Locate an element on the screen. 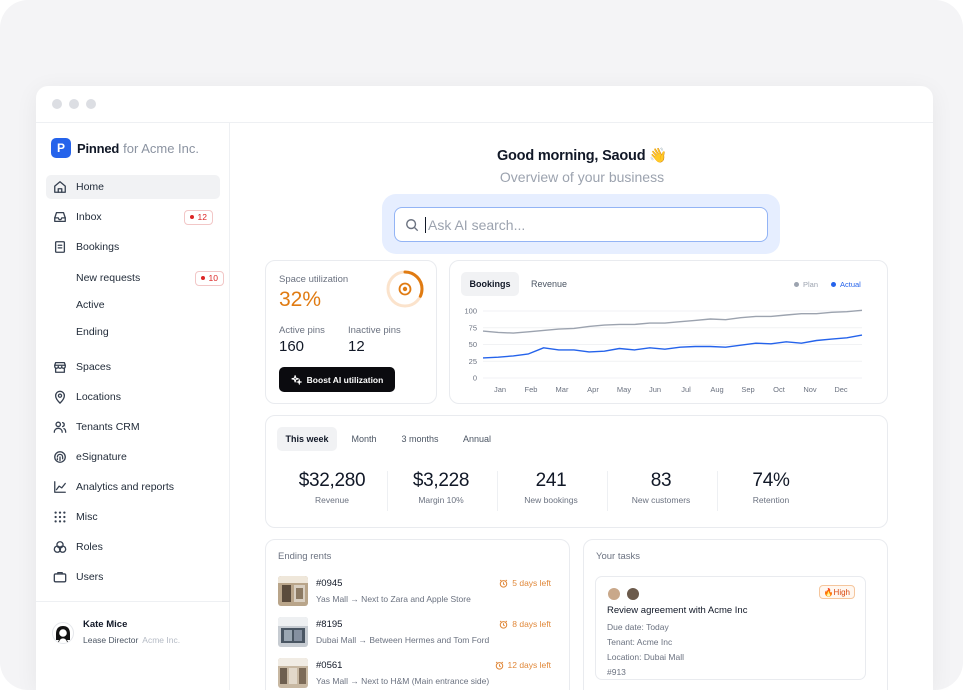 This screenshot has width=963, height=690. roles-icon is located at coordinates (60, 547).